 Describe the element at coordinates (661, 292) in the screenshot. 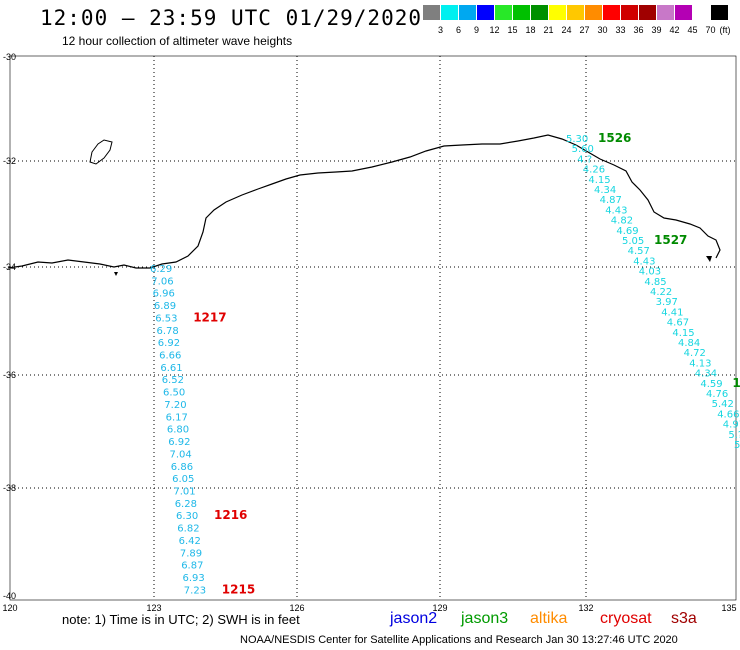

I see `east-track-swh-value: 4.22` at that location.